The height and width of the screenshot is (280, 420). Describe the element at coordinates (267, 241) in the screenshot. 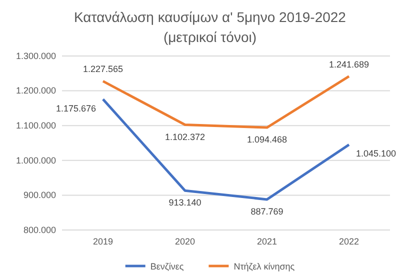

I see `x-tick-label: 2021` at that location.